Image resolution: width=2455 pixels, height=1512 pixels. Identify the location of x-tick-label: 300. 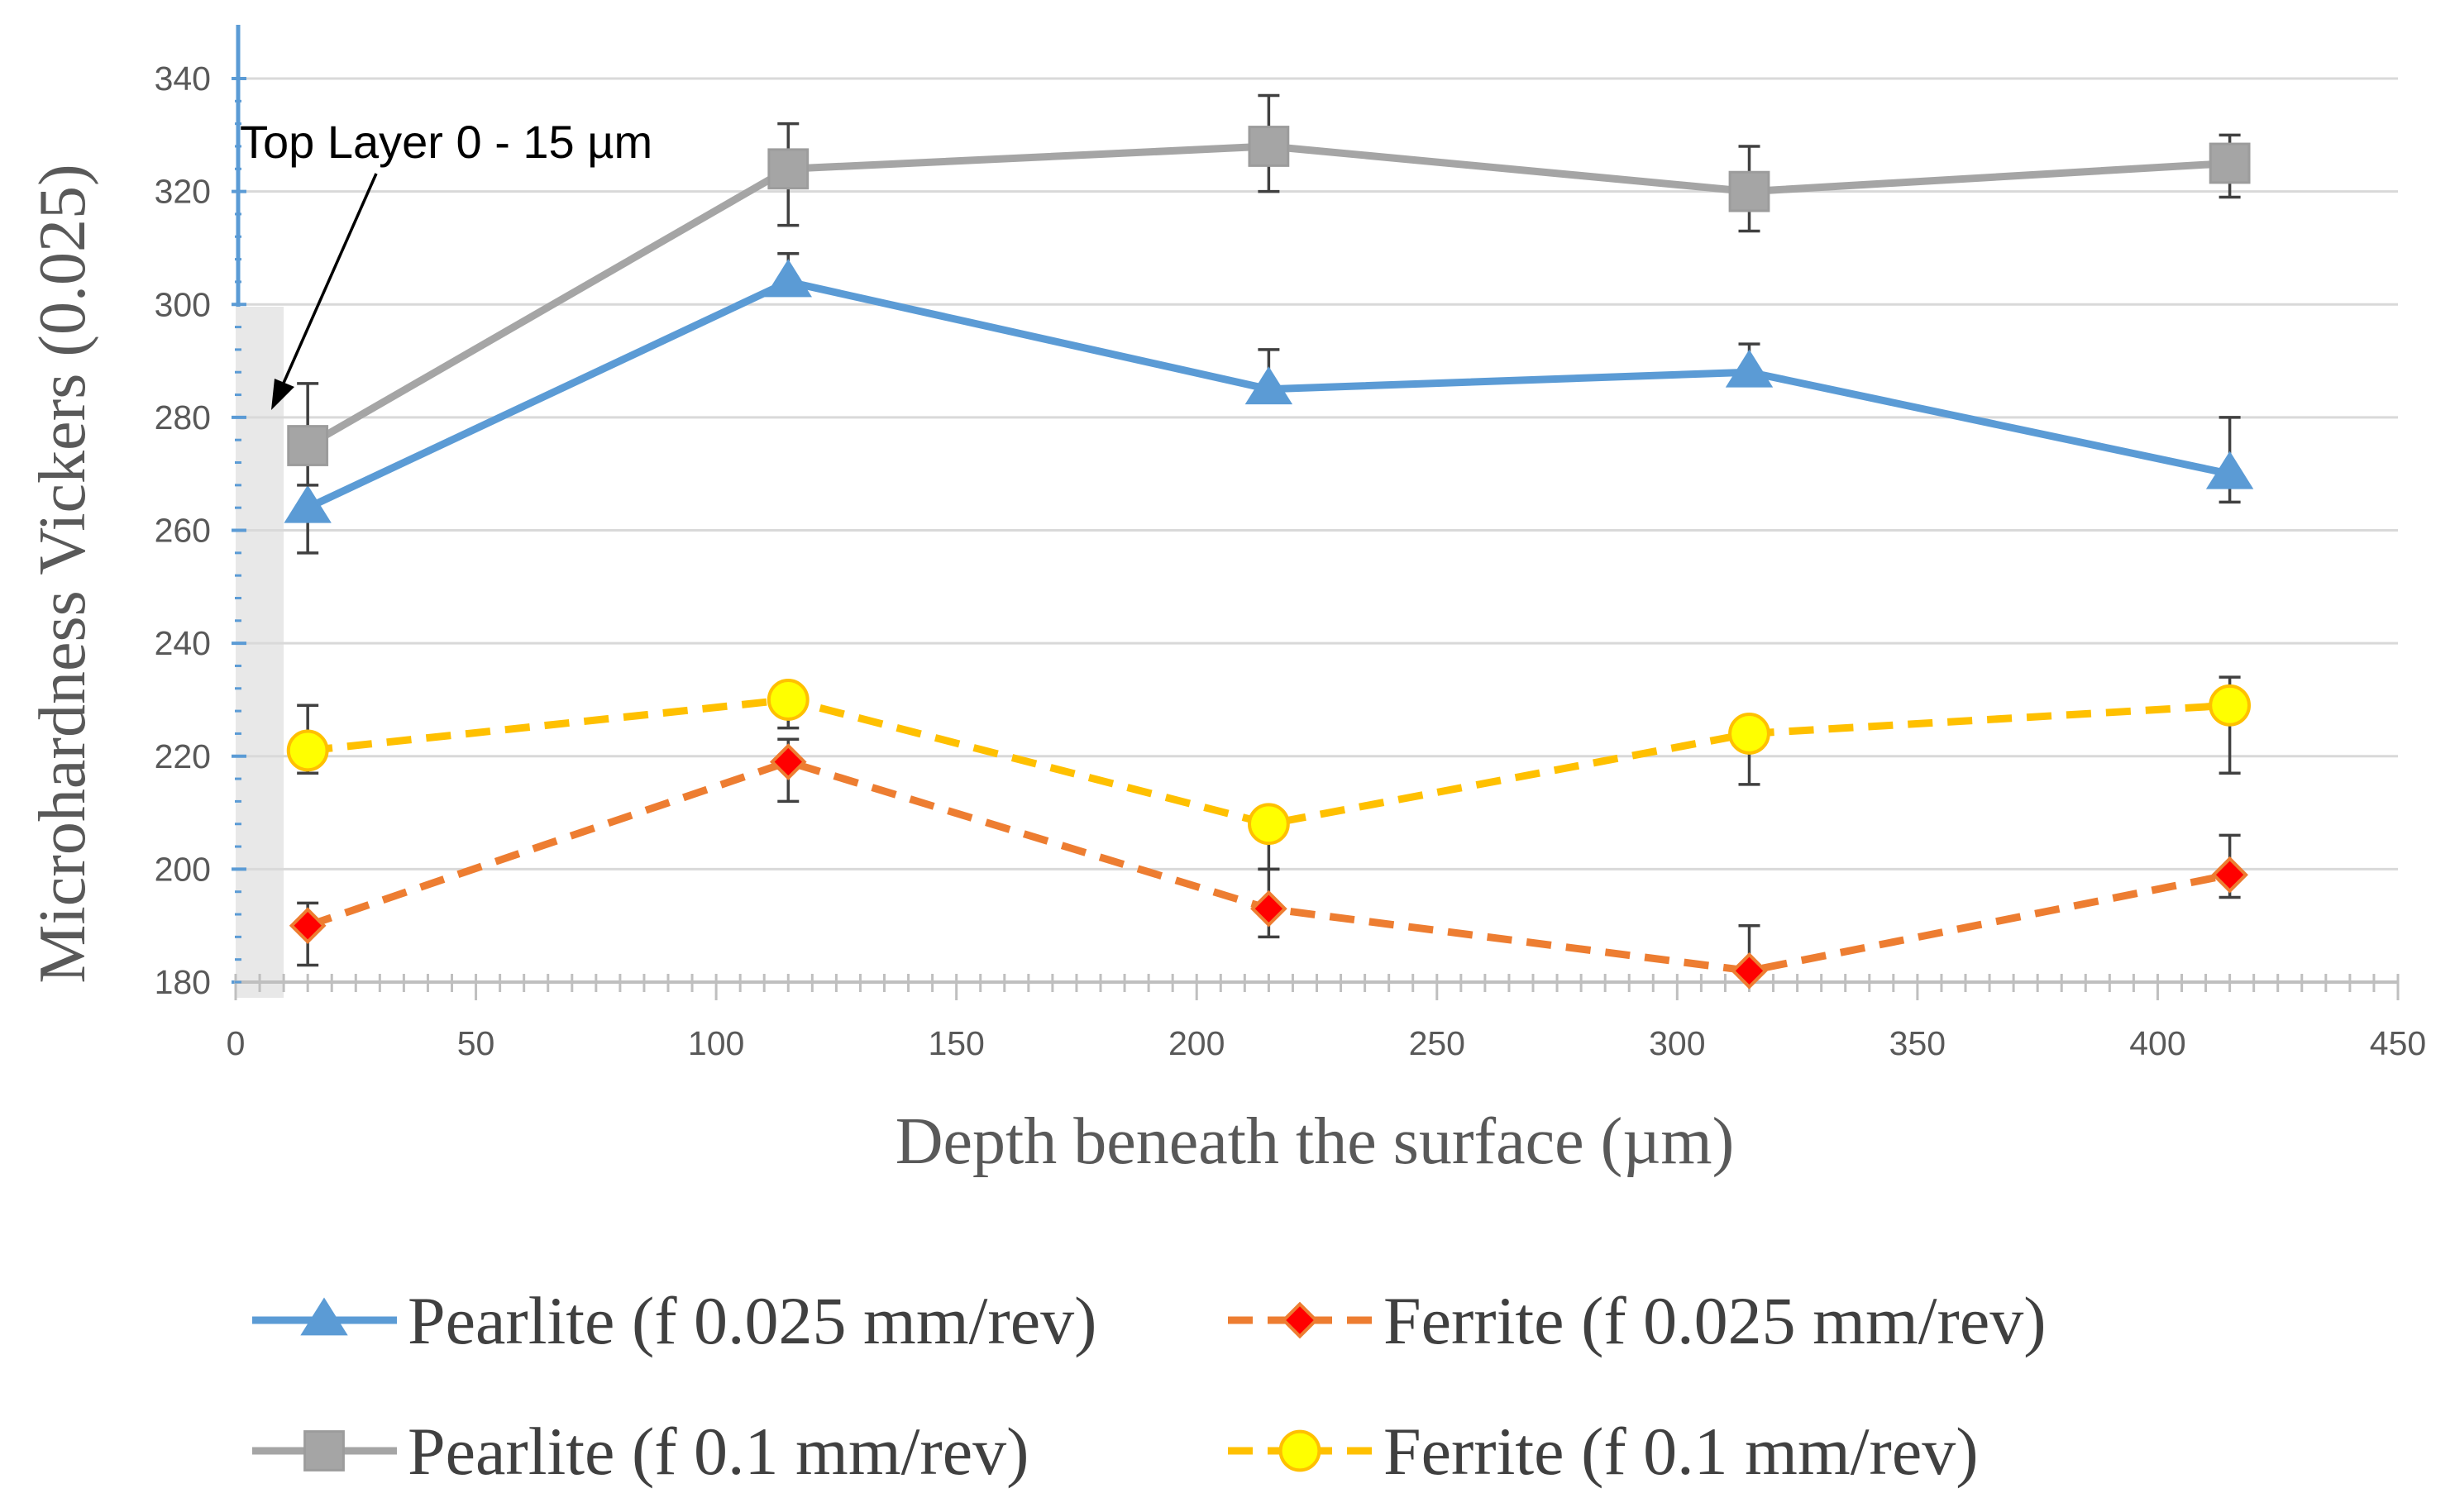
(1677, 1043).